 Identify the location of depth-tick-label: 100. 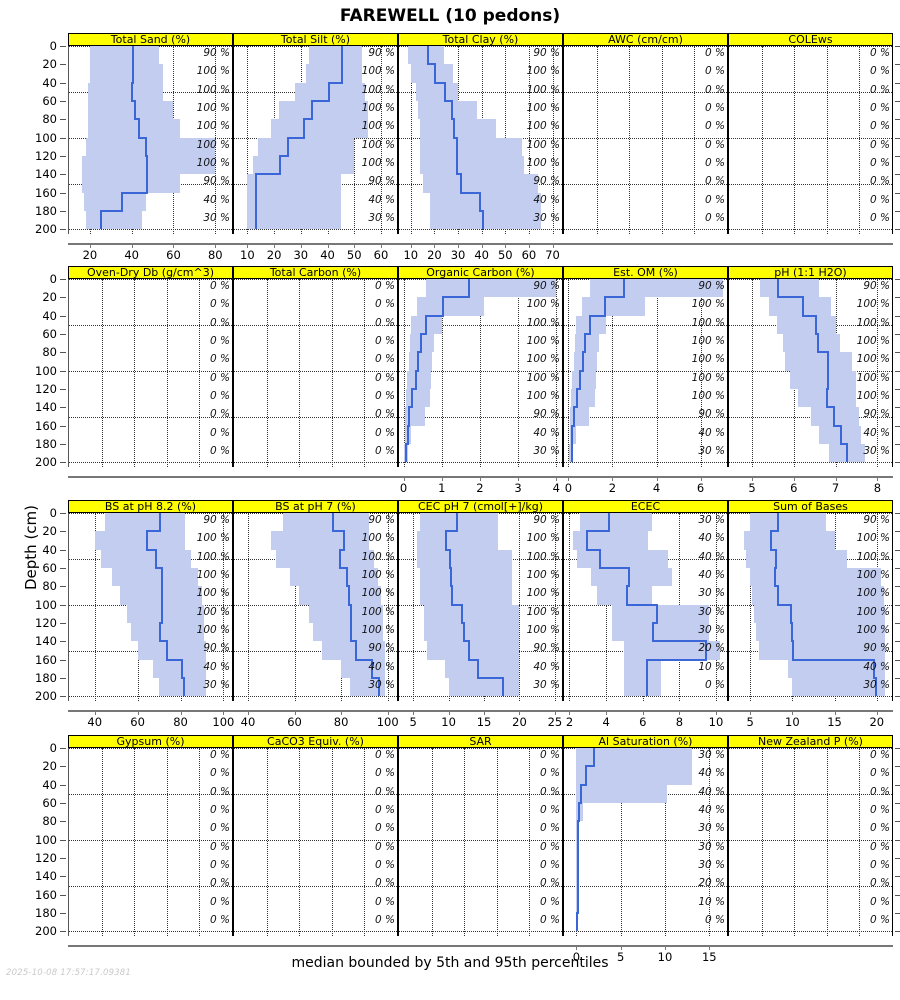
(46, 137).